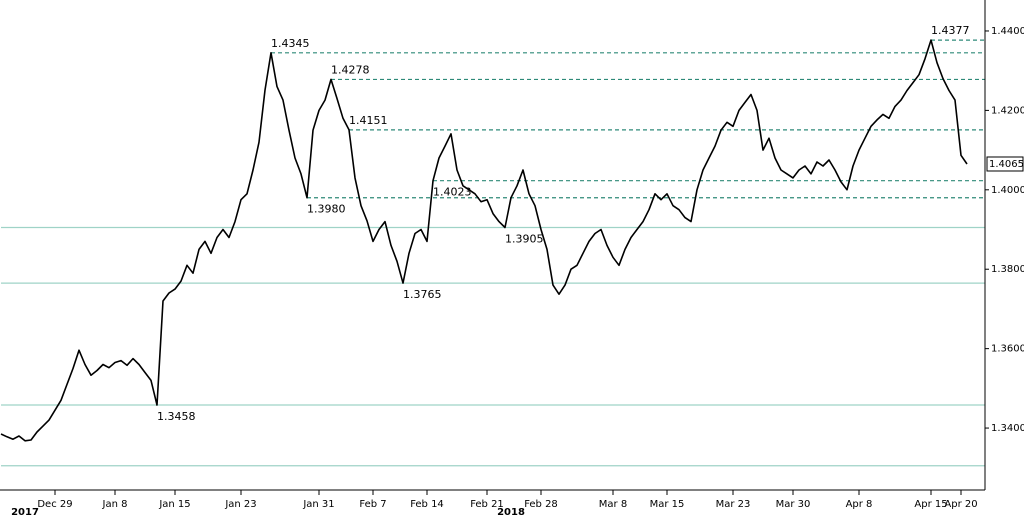 Image resolution: width=1024 pixels, height=522 pixels. I want to click on x-tick-label: Dec 29, so click(54, 504).